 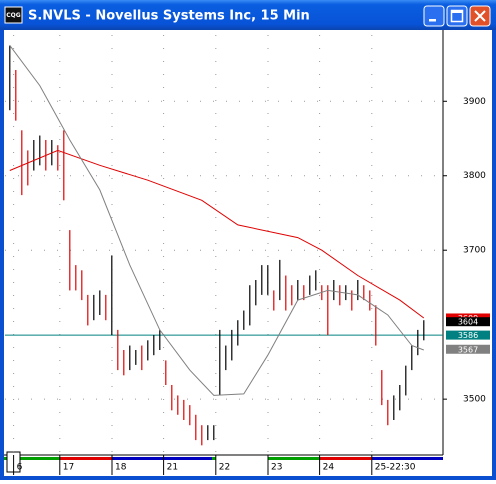 I want to click on close-button, so click(x=480, y=16).